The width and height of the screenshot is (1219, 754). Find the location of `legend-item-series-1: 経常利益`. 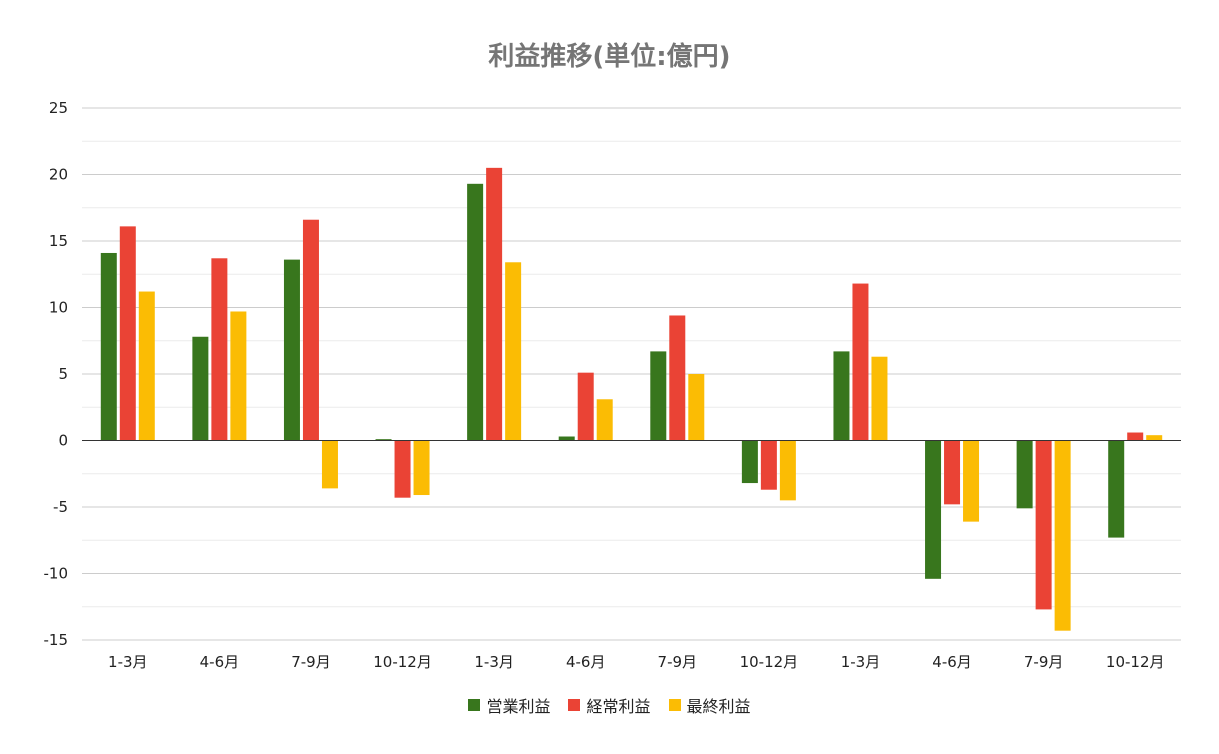

legend-item-series-1: 経常利益 is located at coordinates (609, 705).